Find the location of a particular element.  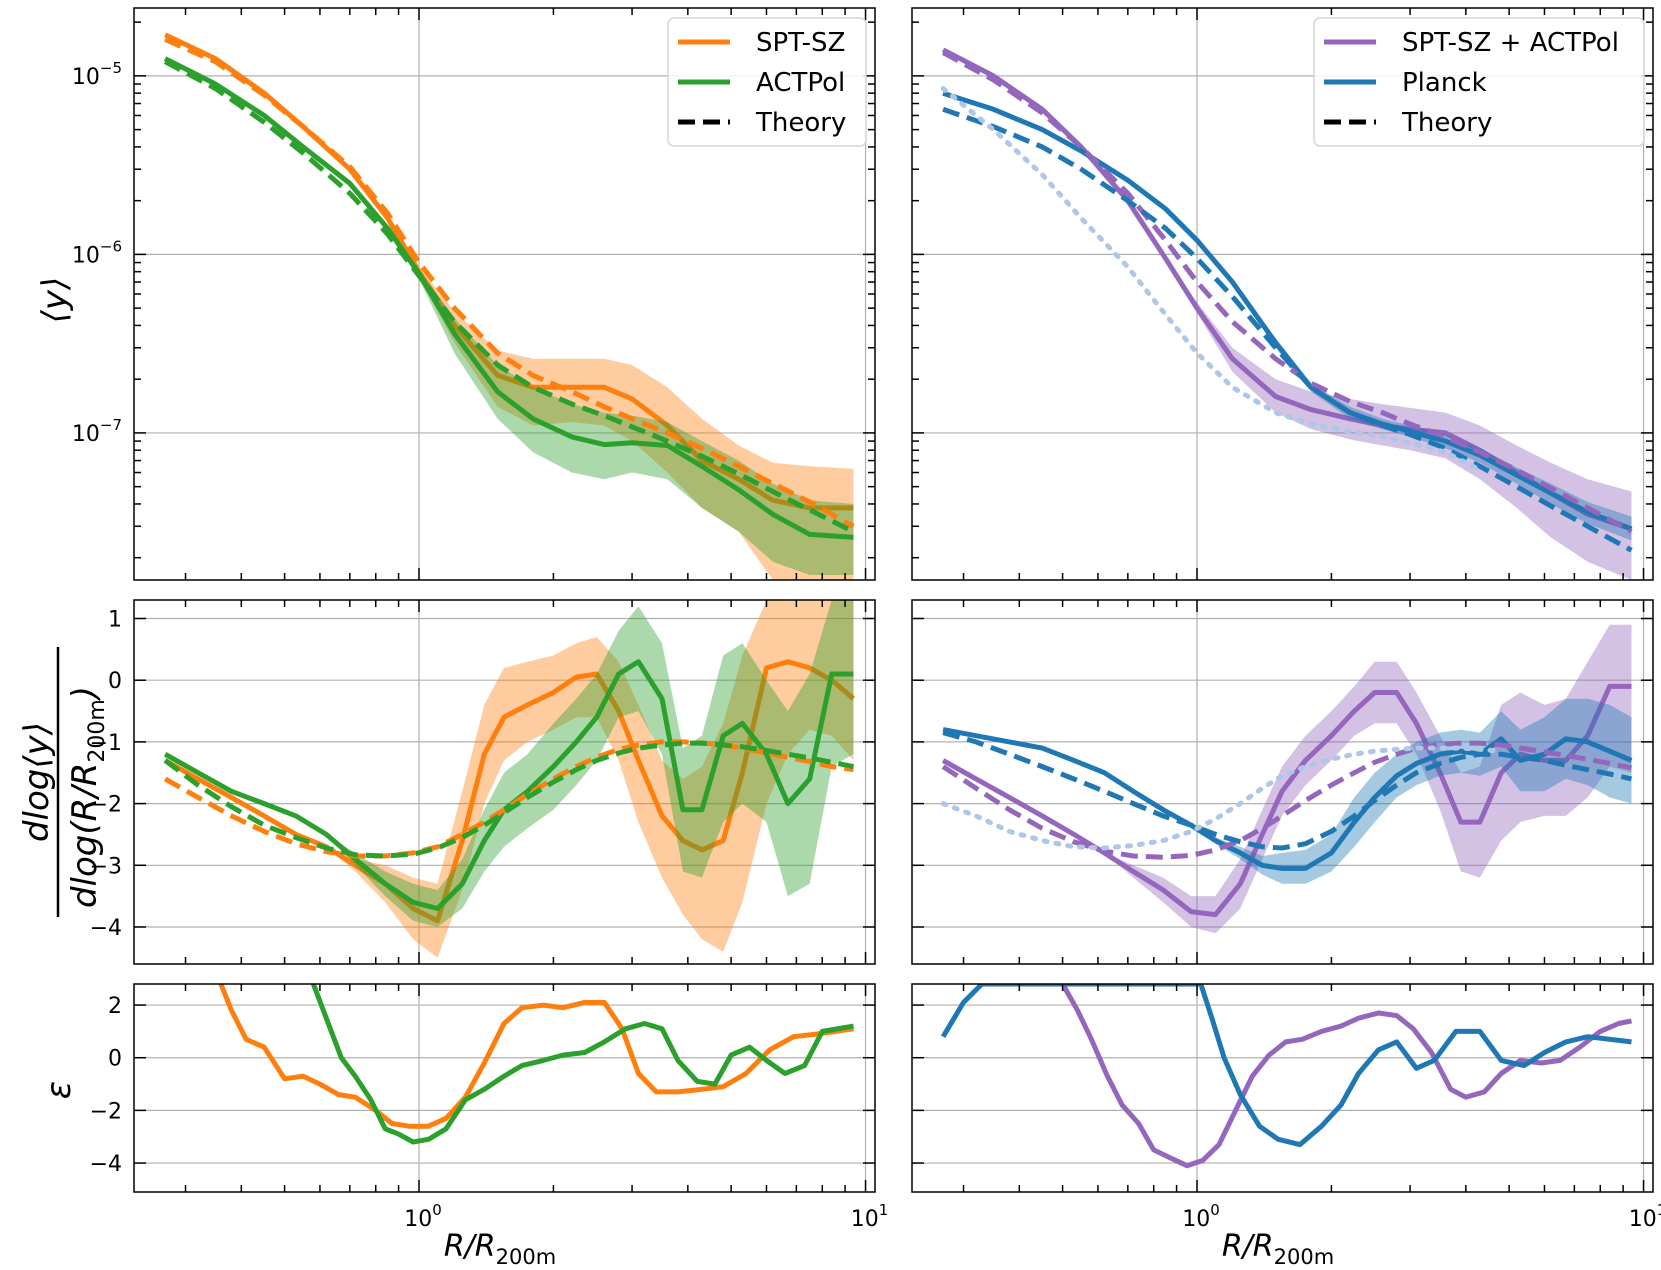

plot-area-right-bottom is located at coordinates (1286, 1076).